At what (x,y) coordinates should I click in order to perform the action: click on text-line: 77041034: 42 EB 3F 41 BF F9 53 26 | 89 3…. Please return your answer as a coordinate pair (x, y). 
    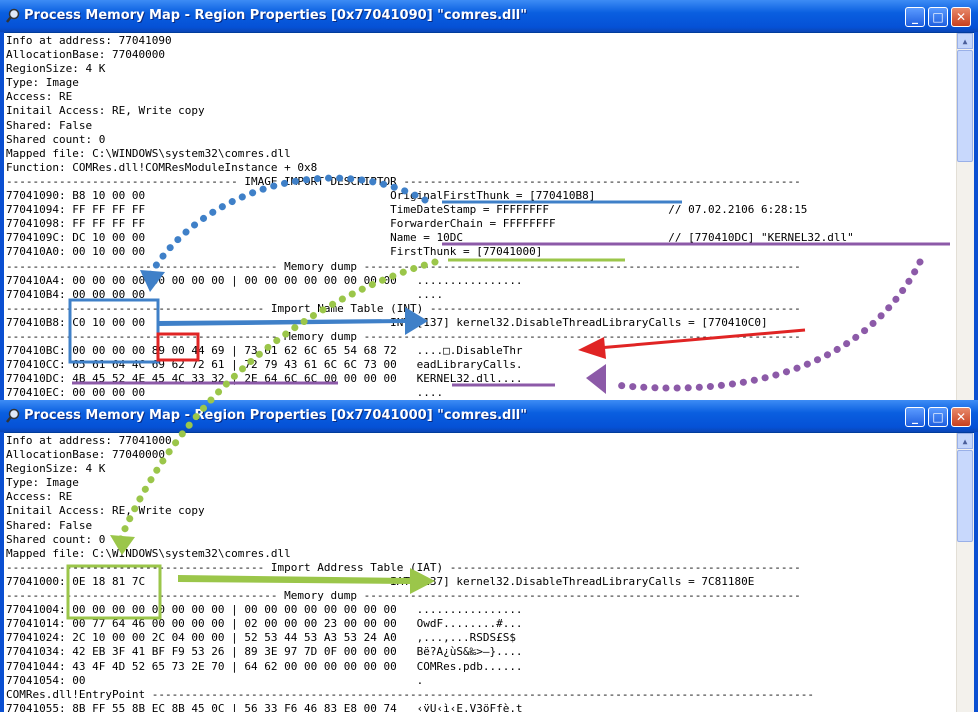
    Looking at the image, I should click on (264, 652).